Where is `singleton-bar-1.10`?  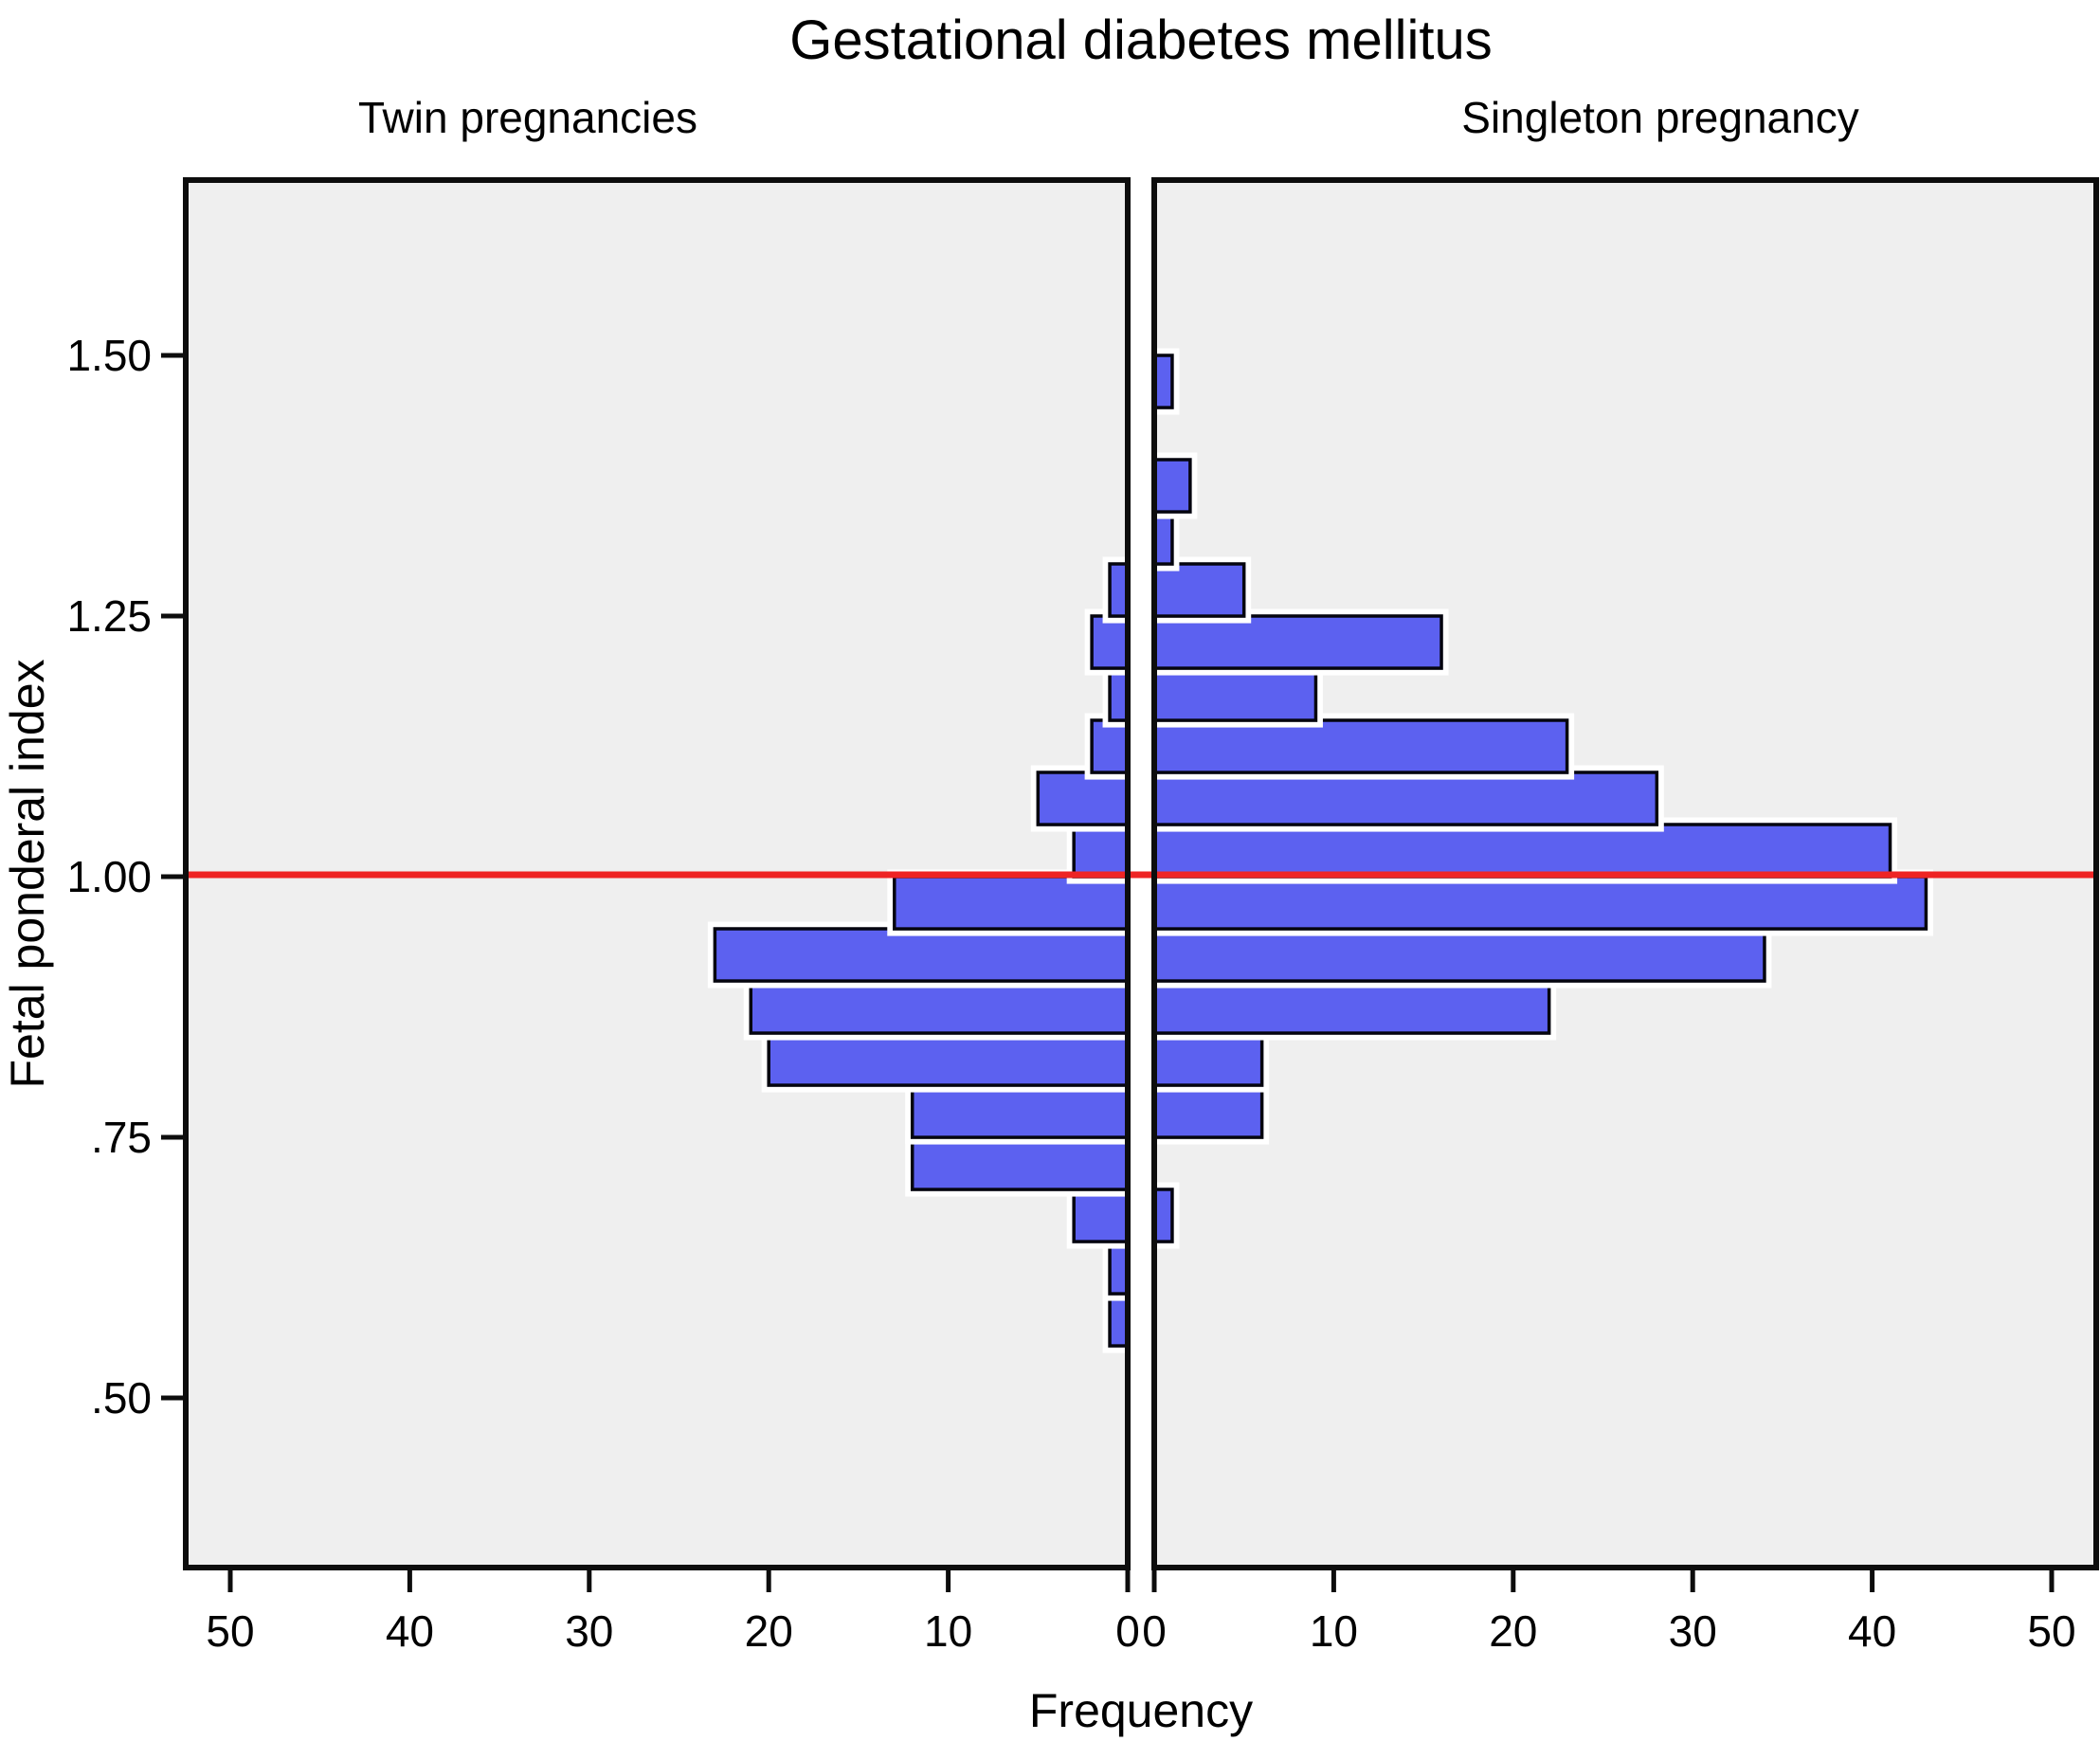
singleton-bar-1.10 is located at coordinates (1360, 746).